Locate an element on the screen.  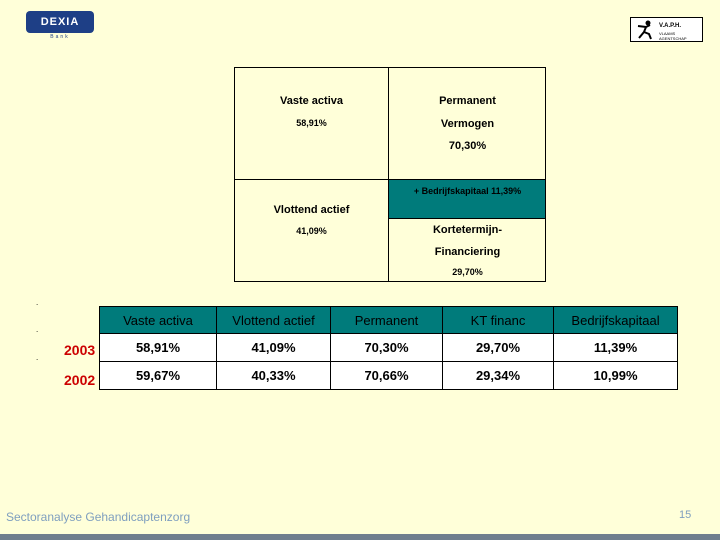
page-number: 15 is located at coordinates (685, 515).